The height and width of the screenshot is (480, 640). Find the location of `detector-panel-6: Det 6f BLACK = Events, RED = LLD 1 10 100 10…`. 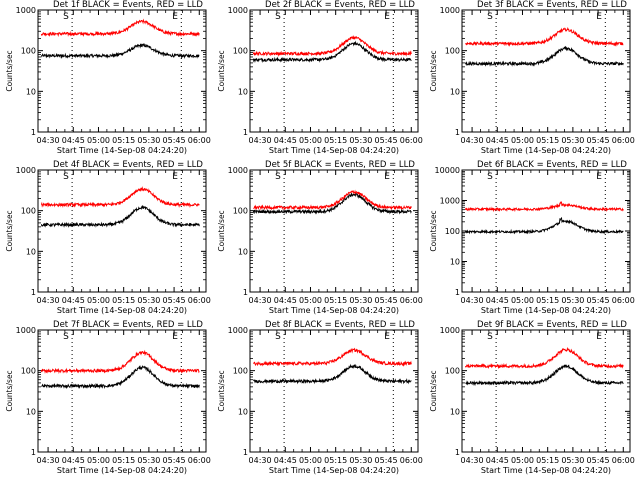

detector-panel-6: Det 6f BLACK = Events, RED = LLD 1 10 100 10… is located at coordinates (532, 237).